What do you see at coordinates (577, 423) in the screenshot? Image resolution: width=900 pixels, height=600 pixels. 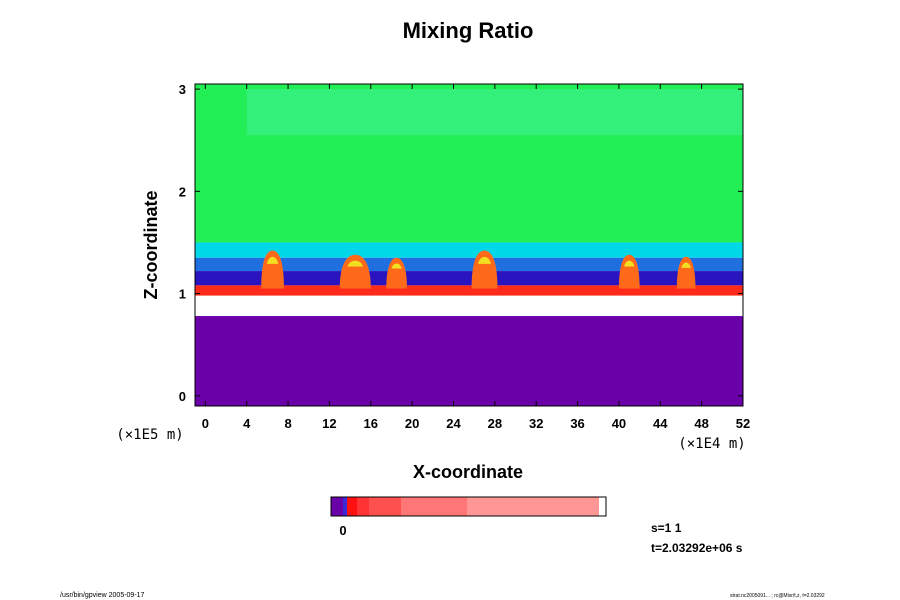 I see `x-tick-label: 36` at bounding box center [577, 423].